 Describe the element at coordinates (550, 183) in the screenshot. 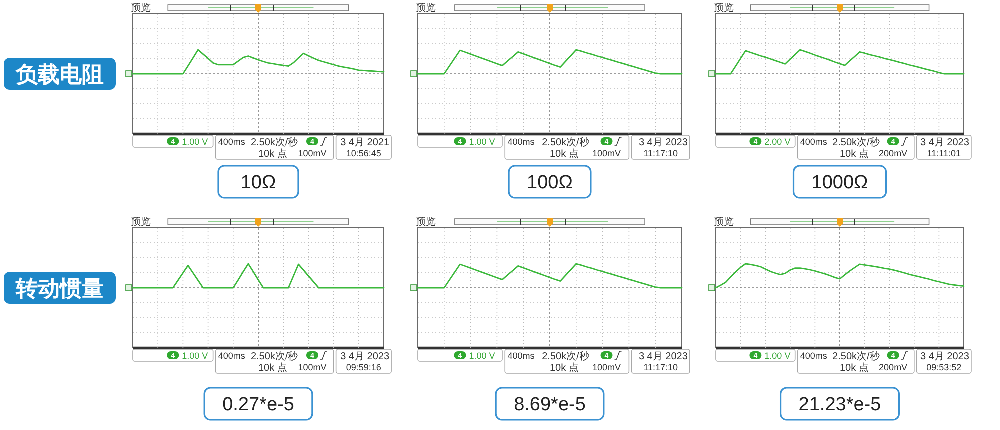

I see `text: 100Ω` at that location.